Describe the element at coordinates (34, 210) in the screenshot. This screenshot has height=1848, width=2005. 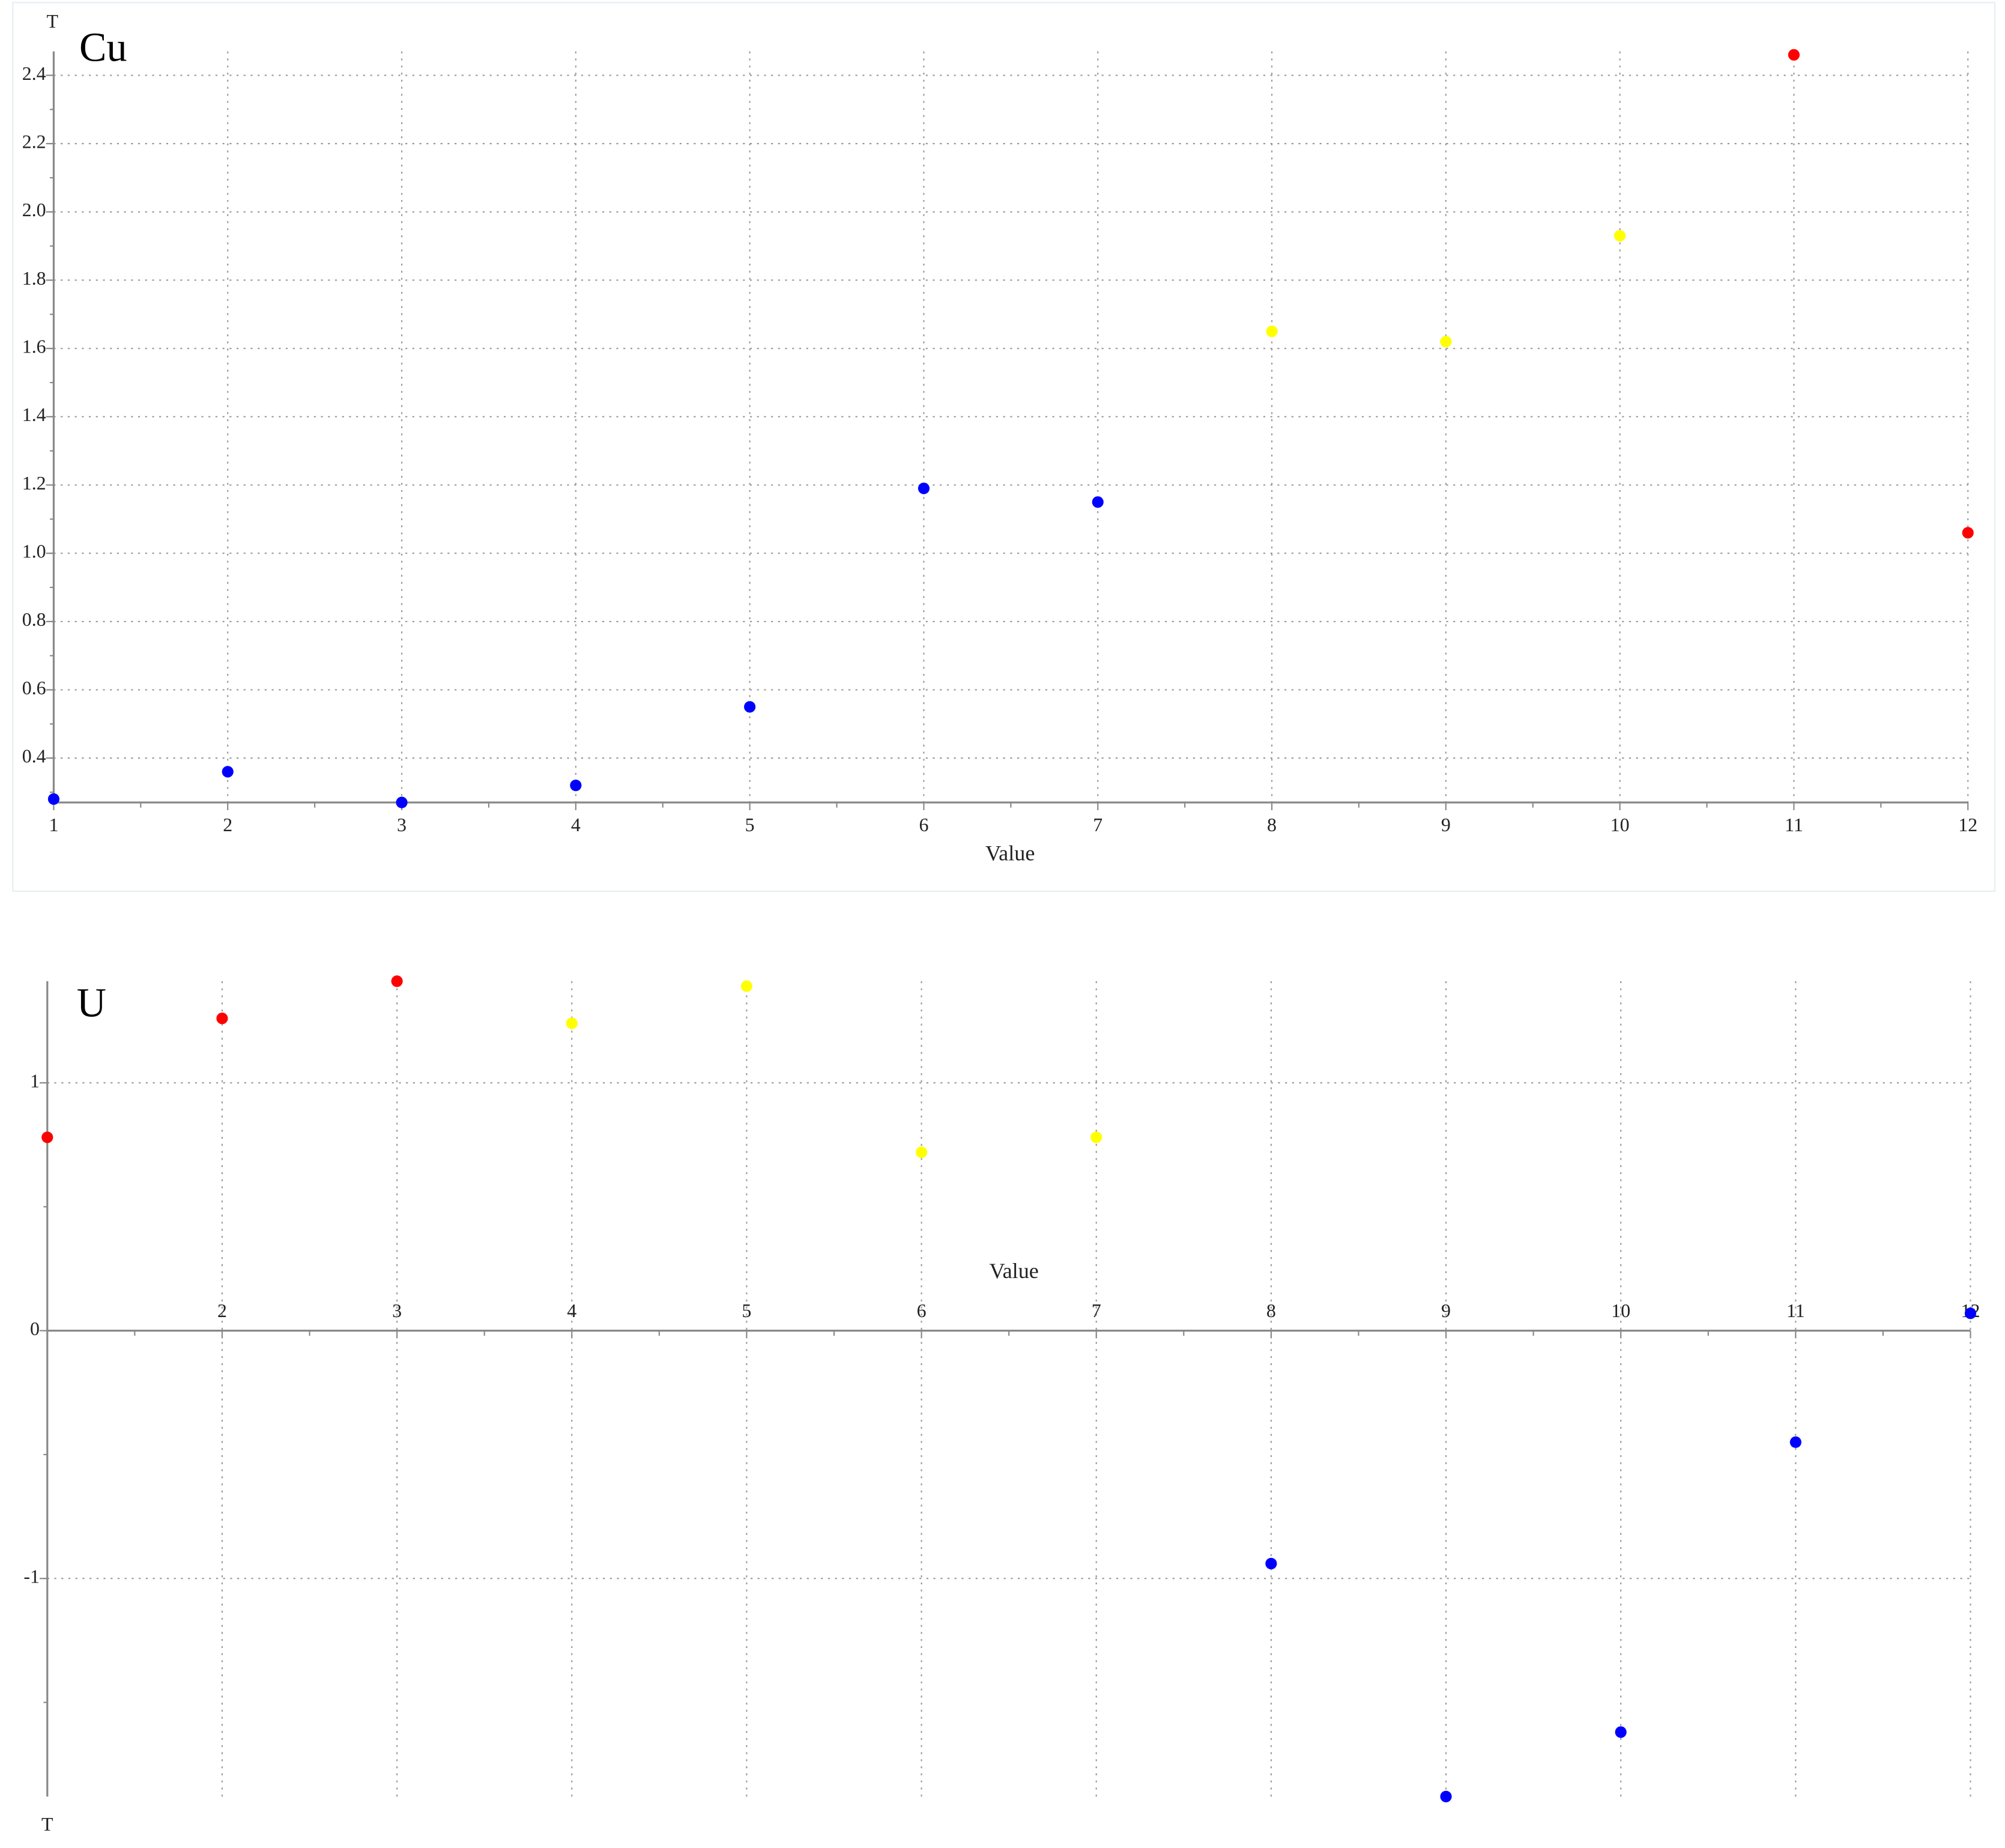
I see `y-tick-label: 2.0` at that location.